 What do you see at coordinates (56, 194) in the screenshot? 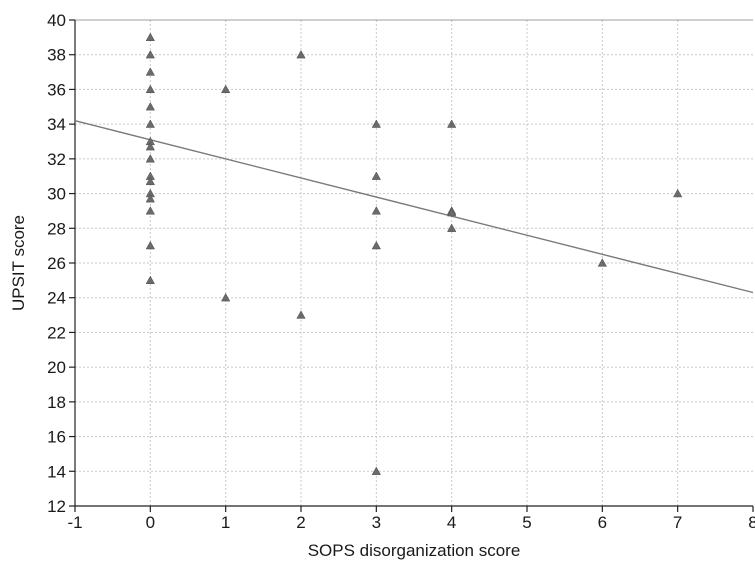
I see `y-tick-label: 30` at bounding box center [56, 194].